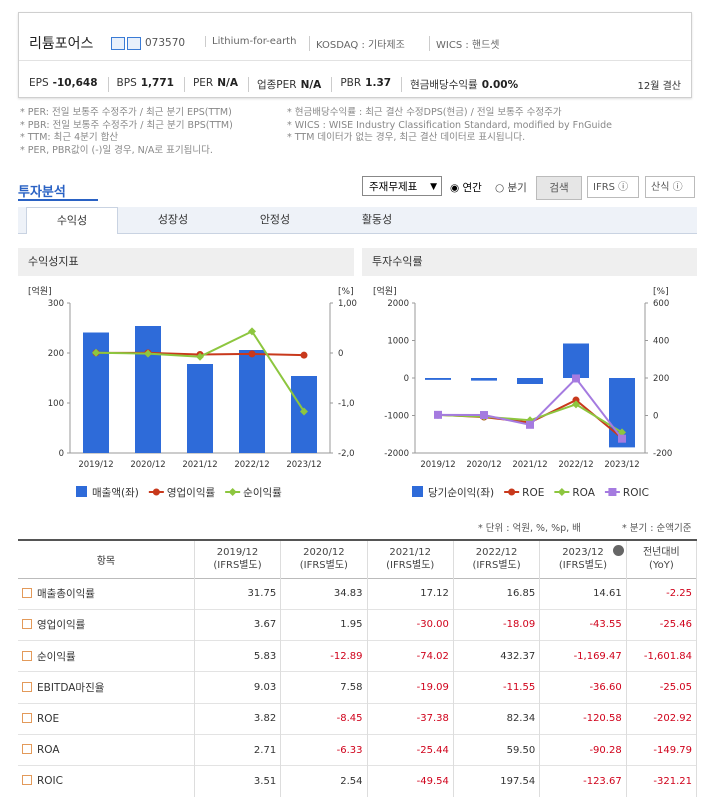 The height and width of the screenshot is (797, 709). I want to click on tab: 활동성, so click(377, 219).